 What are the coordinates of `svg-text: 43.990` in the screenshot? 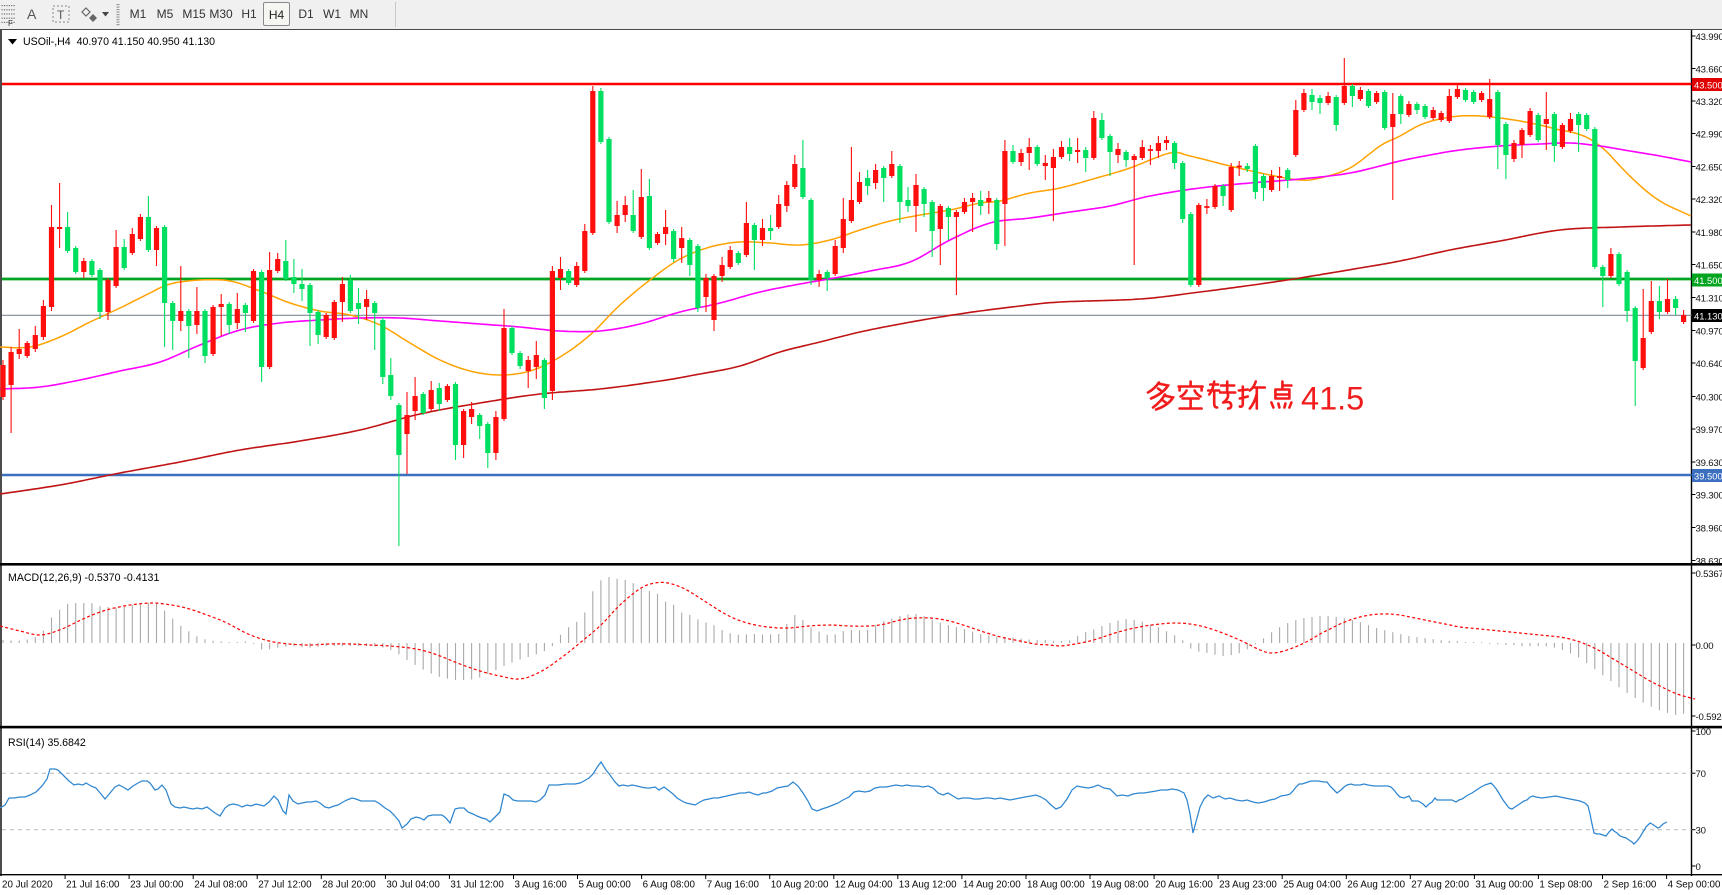 It's located at (1709, 37).